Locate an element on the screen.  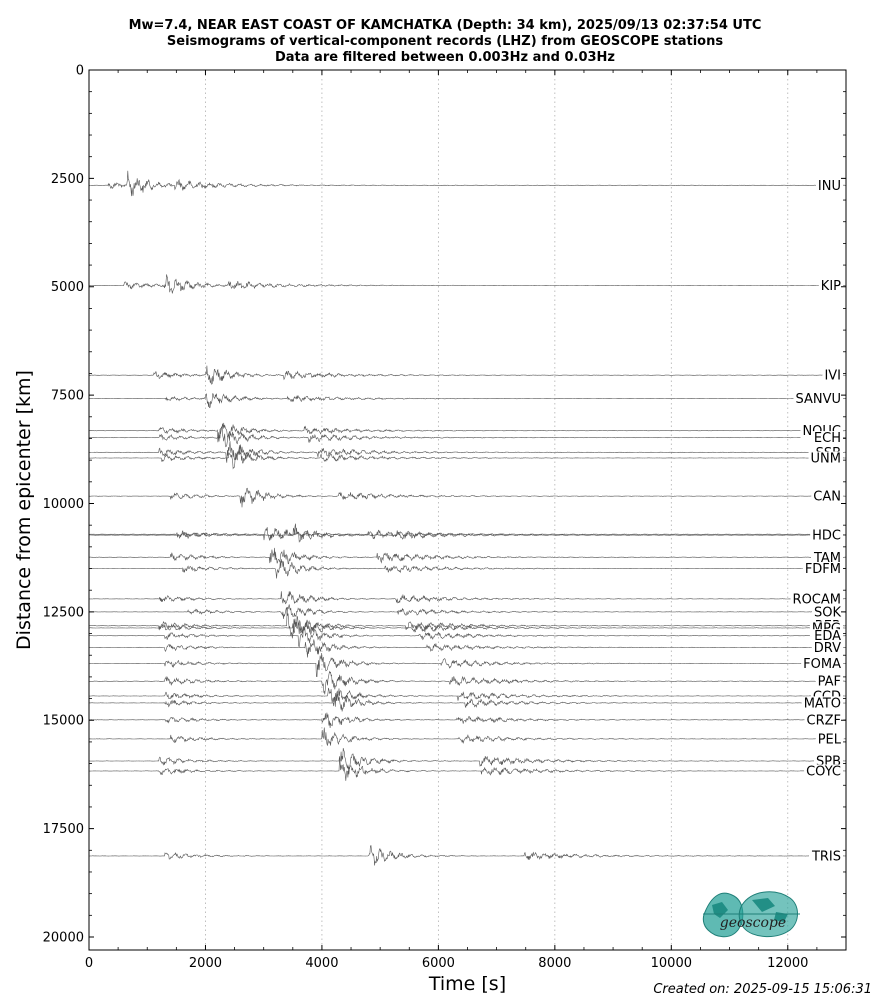
station-label-ech: ECH is located at coordinates (827, 438).